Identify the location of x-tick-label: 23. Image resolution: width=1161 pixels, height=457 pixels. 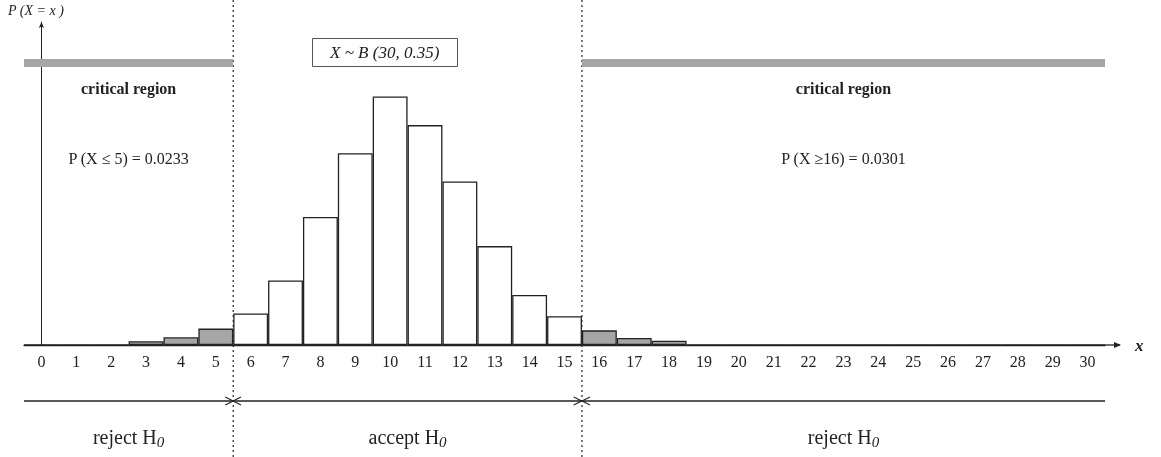
(843, 361).